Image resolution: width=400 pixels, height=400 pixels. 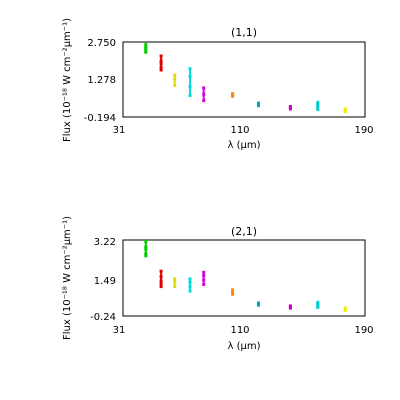 What do you see at coordinates (119, 130) in the screenshot?
I see `x-tick-label-1-0: 31` at bounding box center [119, 130].